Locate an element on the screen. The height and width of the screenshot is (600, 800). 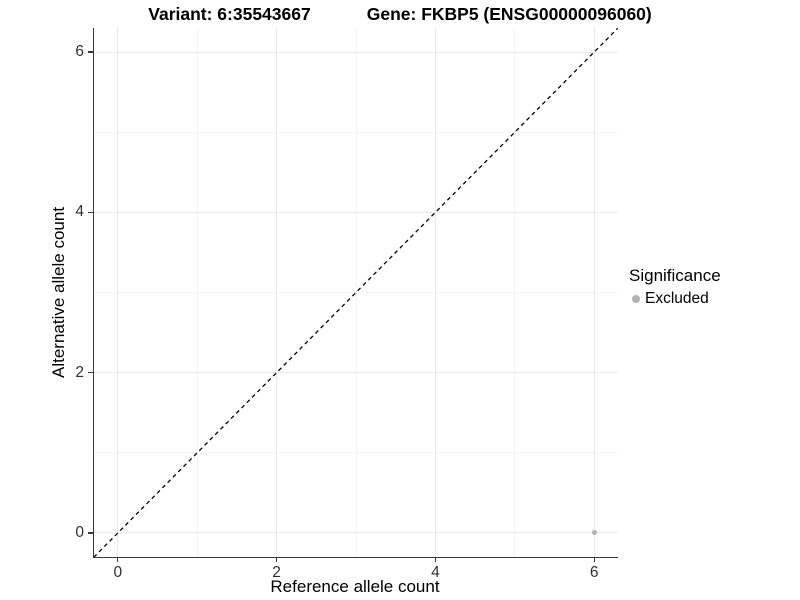
x-tick-label: 6 is located at coordinates (594, 572).